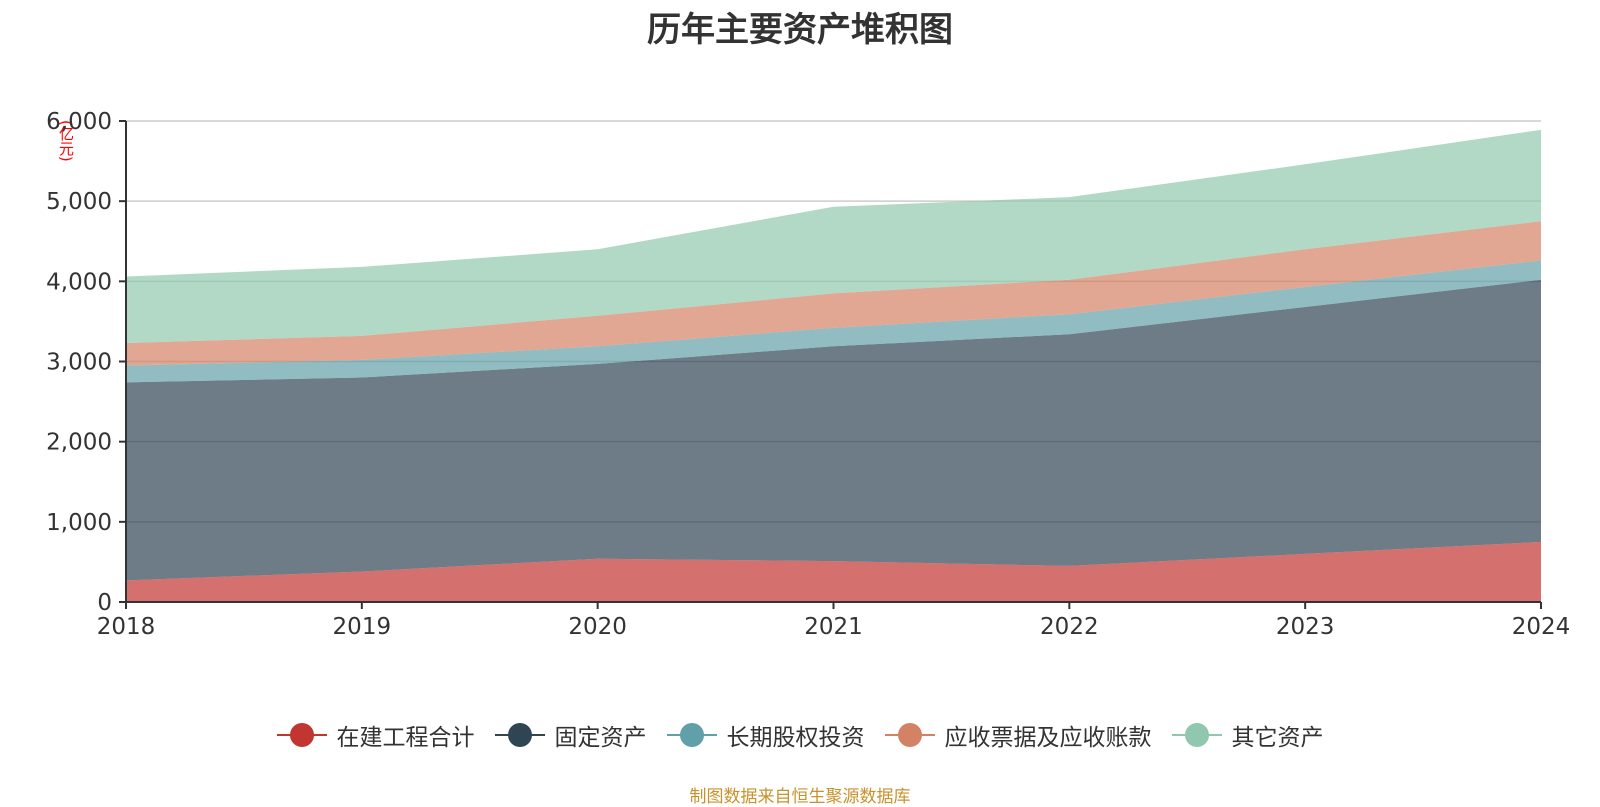 The width and height of the screenshot is (1600, 807). I want to click on x-tick-label: 2019, so click(362, 627).